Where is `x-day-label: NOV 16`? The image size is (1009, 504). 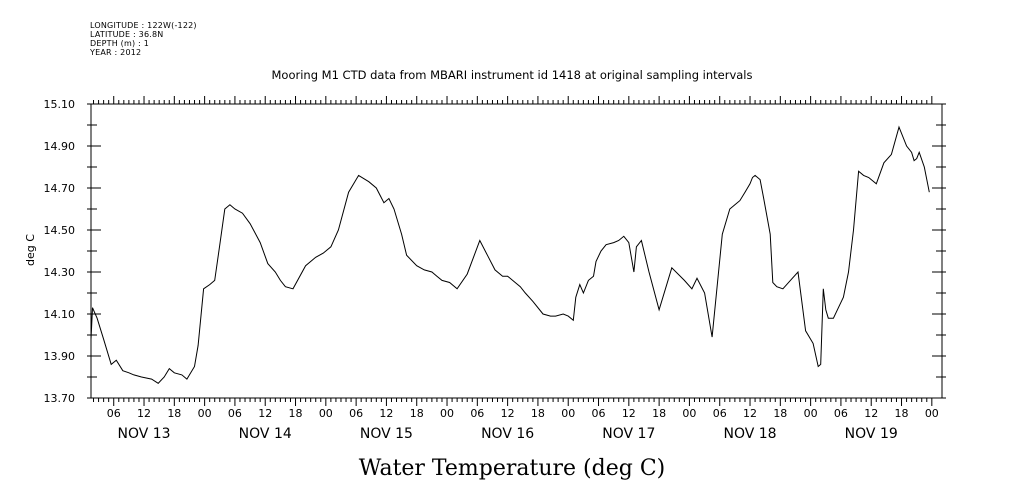
x-day-label: NOV 16 is located at coordinates (507, 434).